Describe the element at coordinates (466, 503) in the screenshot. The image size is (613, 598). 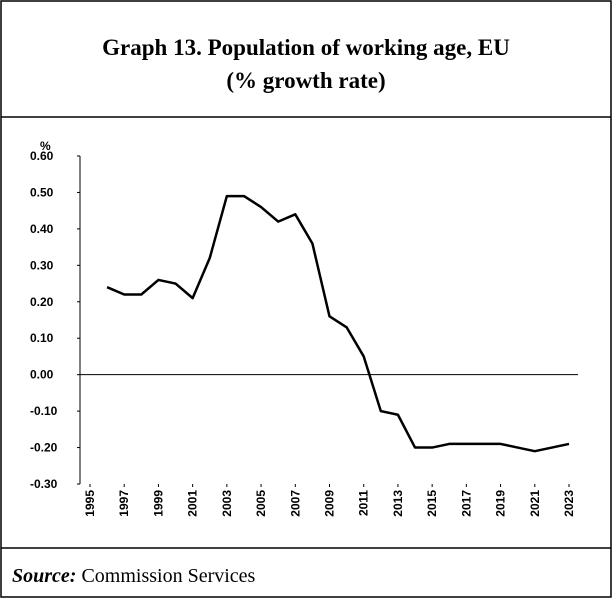
I see `x-tick-label: 2017` at that location.